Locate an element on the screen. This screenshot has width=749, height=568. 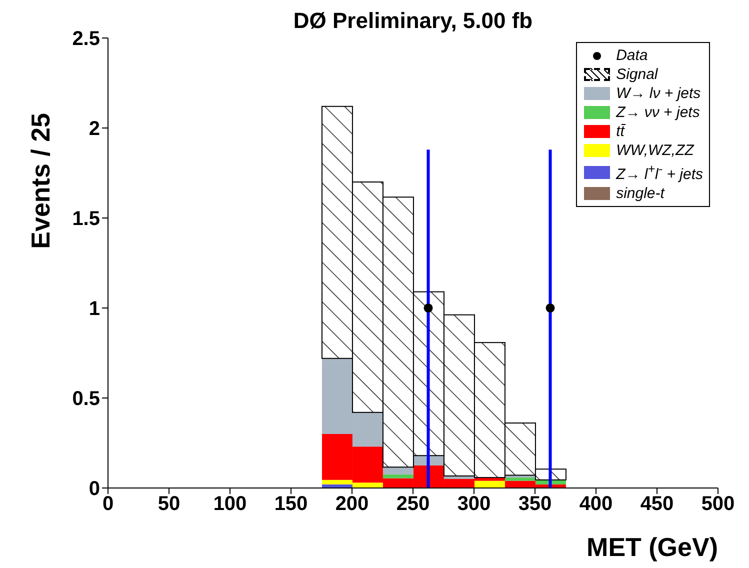
x-tick-label: 450 is located at coordinates (657, 504).